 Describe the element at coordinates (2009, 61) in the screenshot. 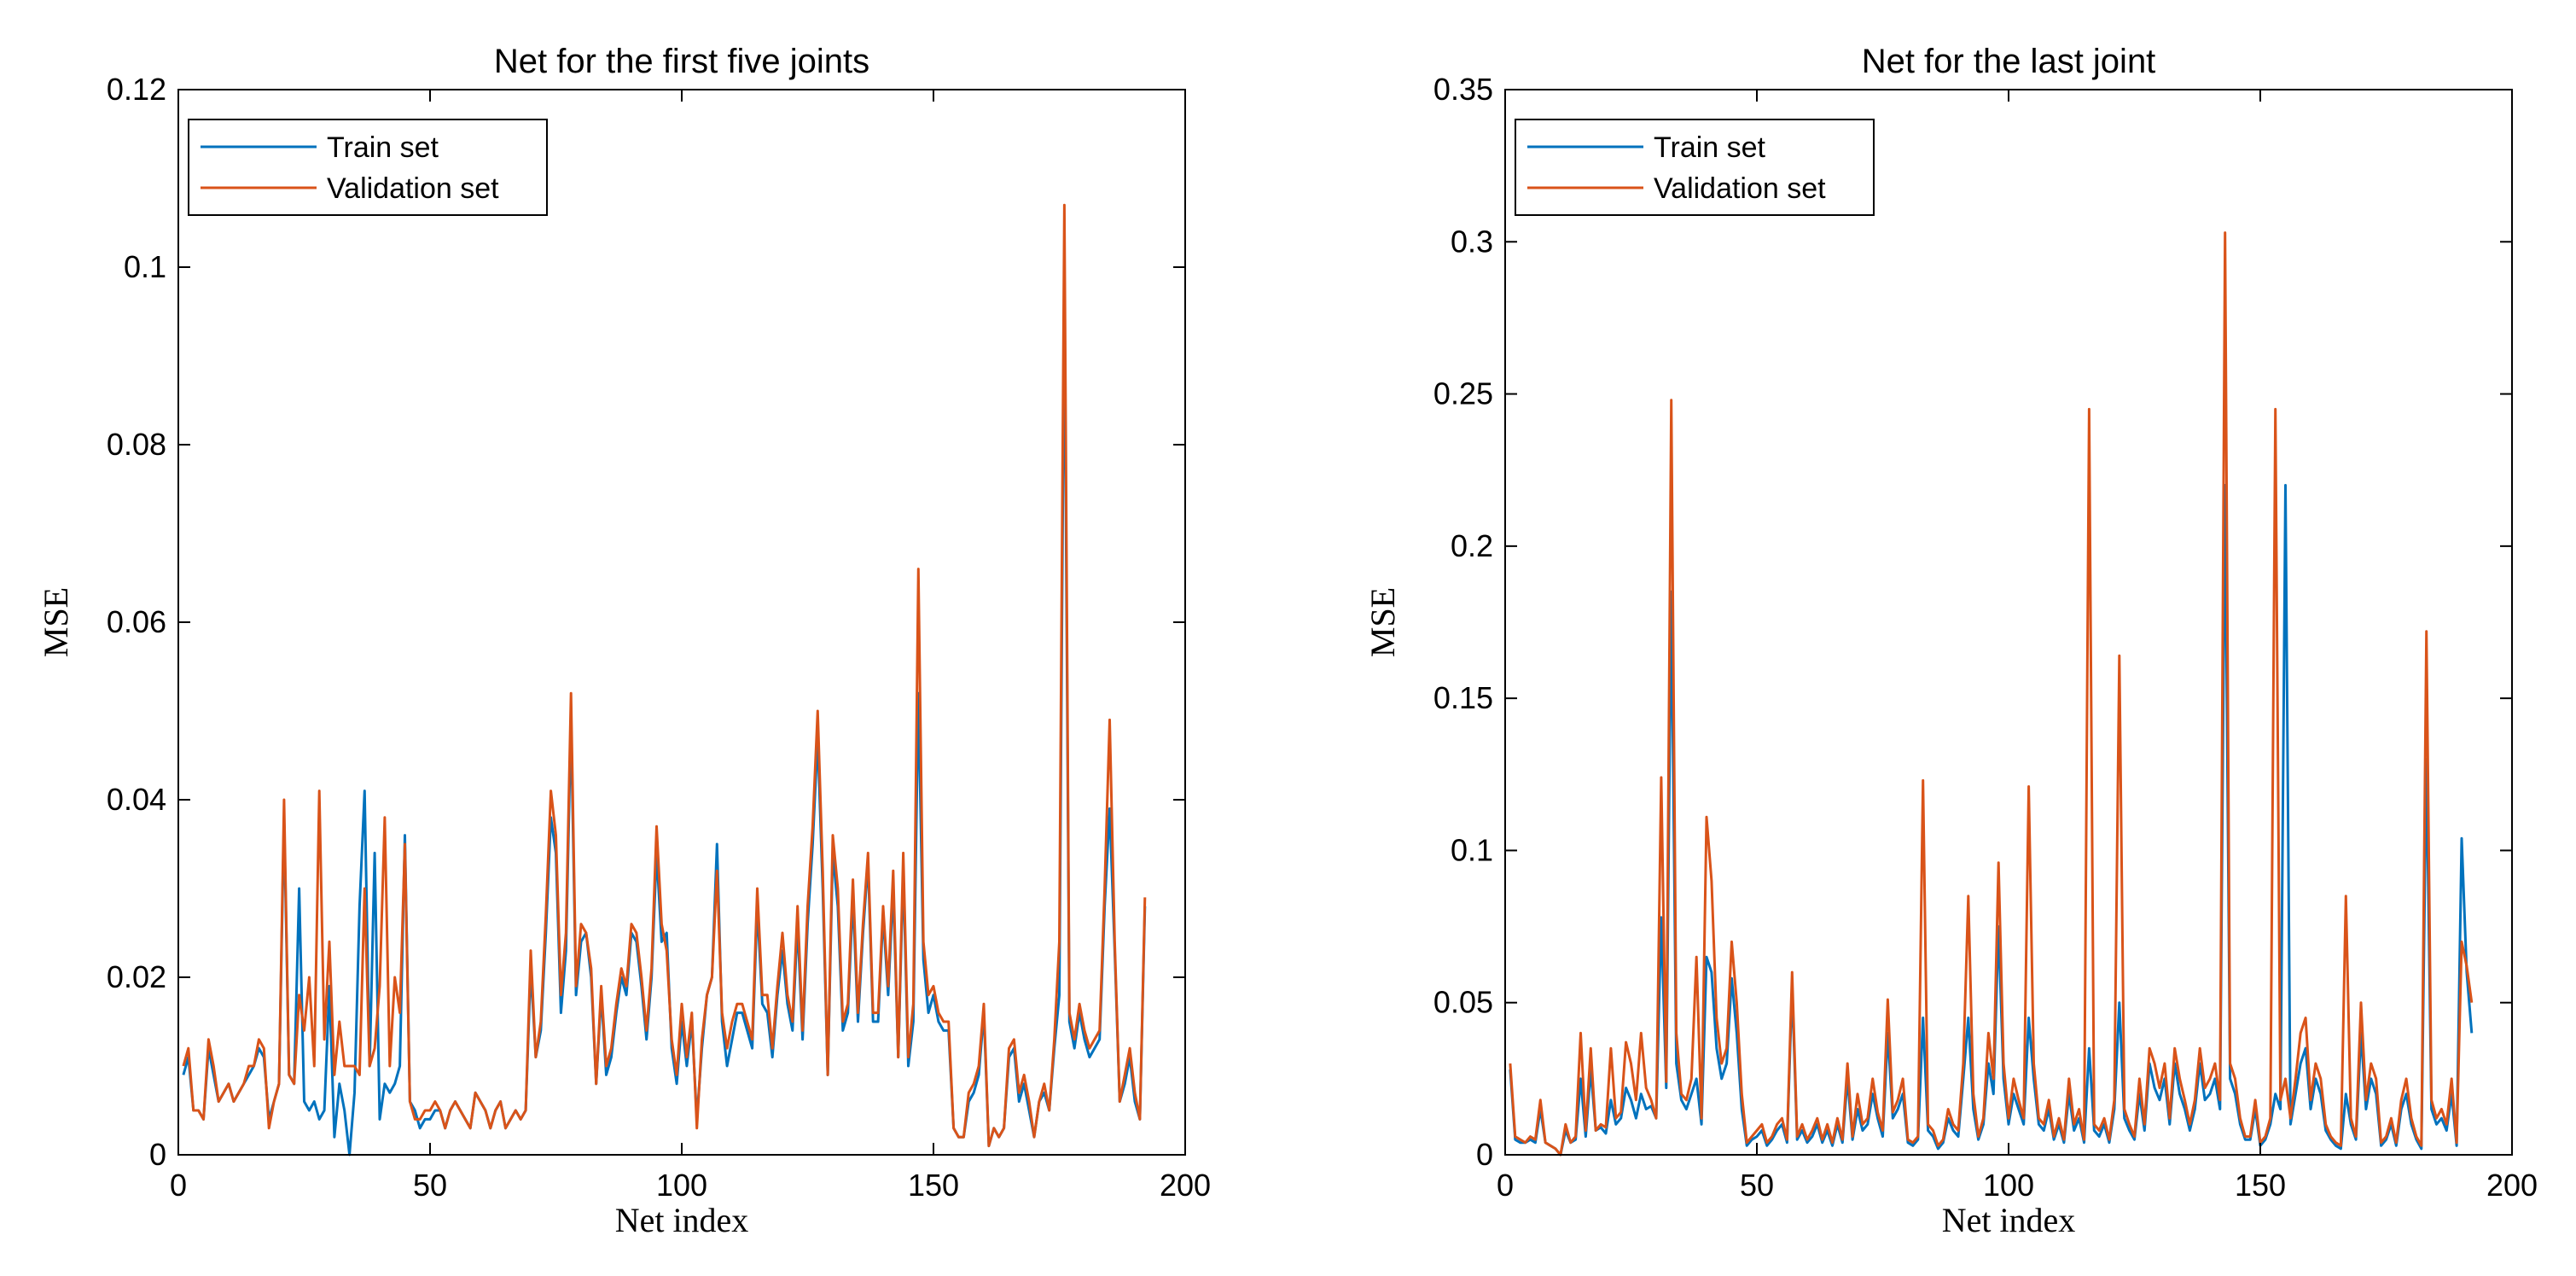

I see `chart-title: Net for the last joint` at that location.